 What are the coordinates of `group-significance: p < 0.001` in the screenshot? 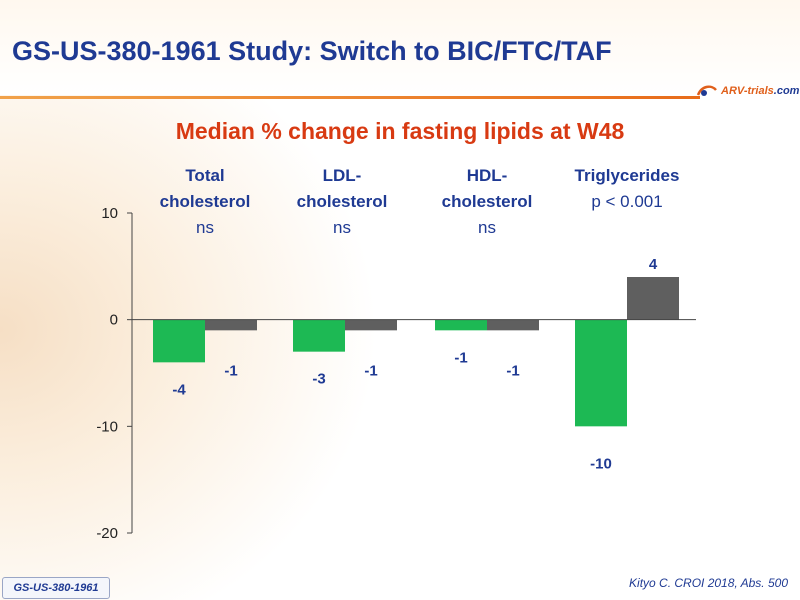 It's located at (627, 201).